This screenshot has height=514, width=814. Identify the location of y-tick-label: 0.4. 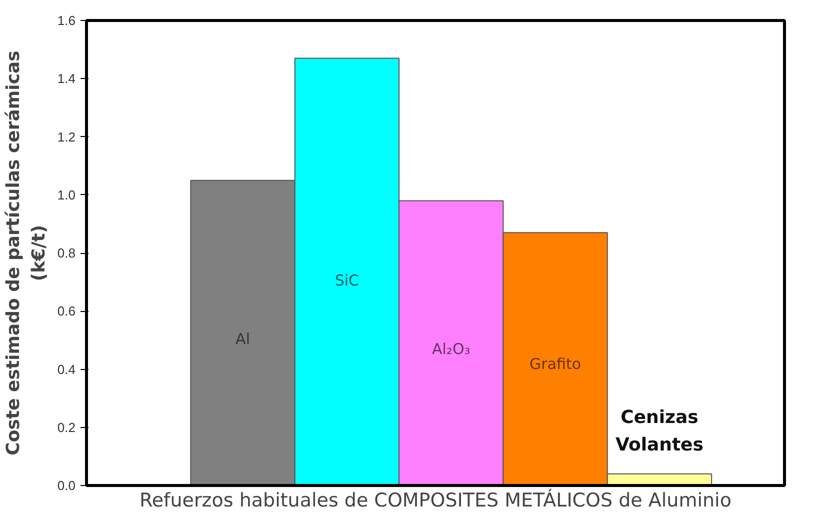
(66, 369).